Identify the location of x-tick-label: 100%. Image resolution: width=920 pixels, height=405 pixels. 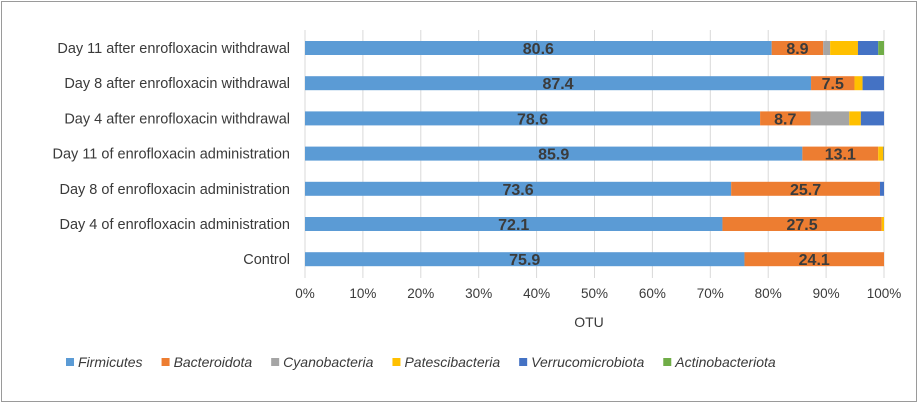
(884, 293).